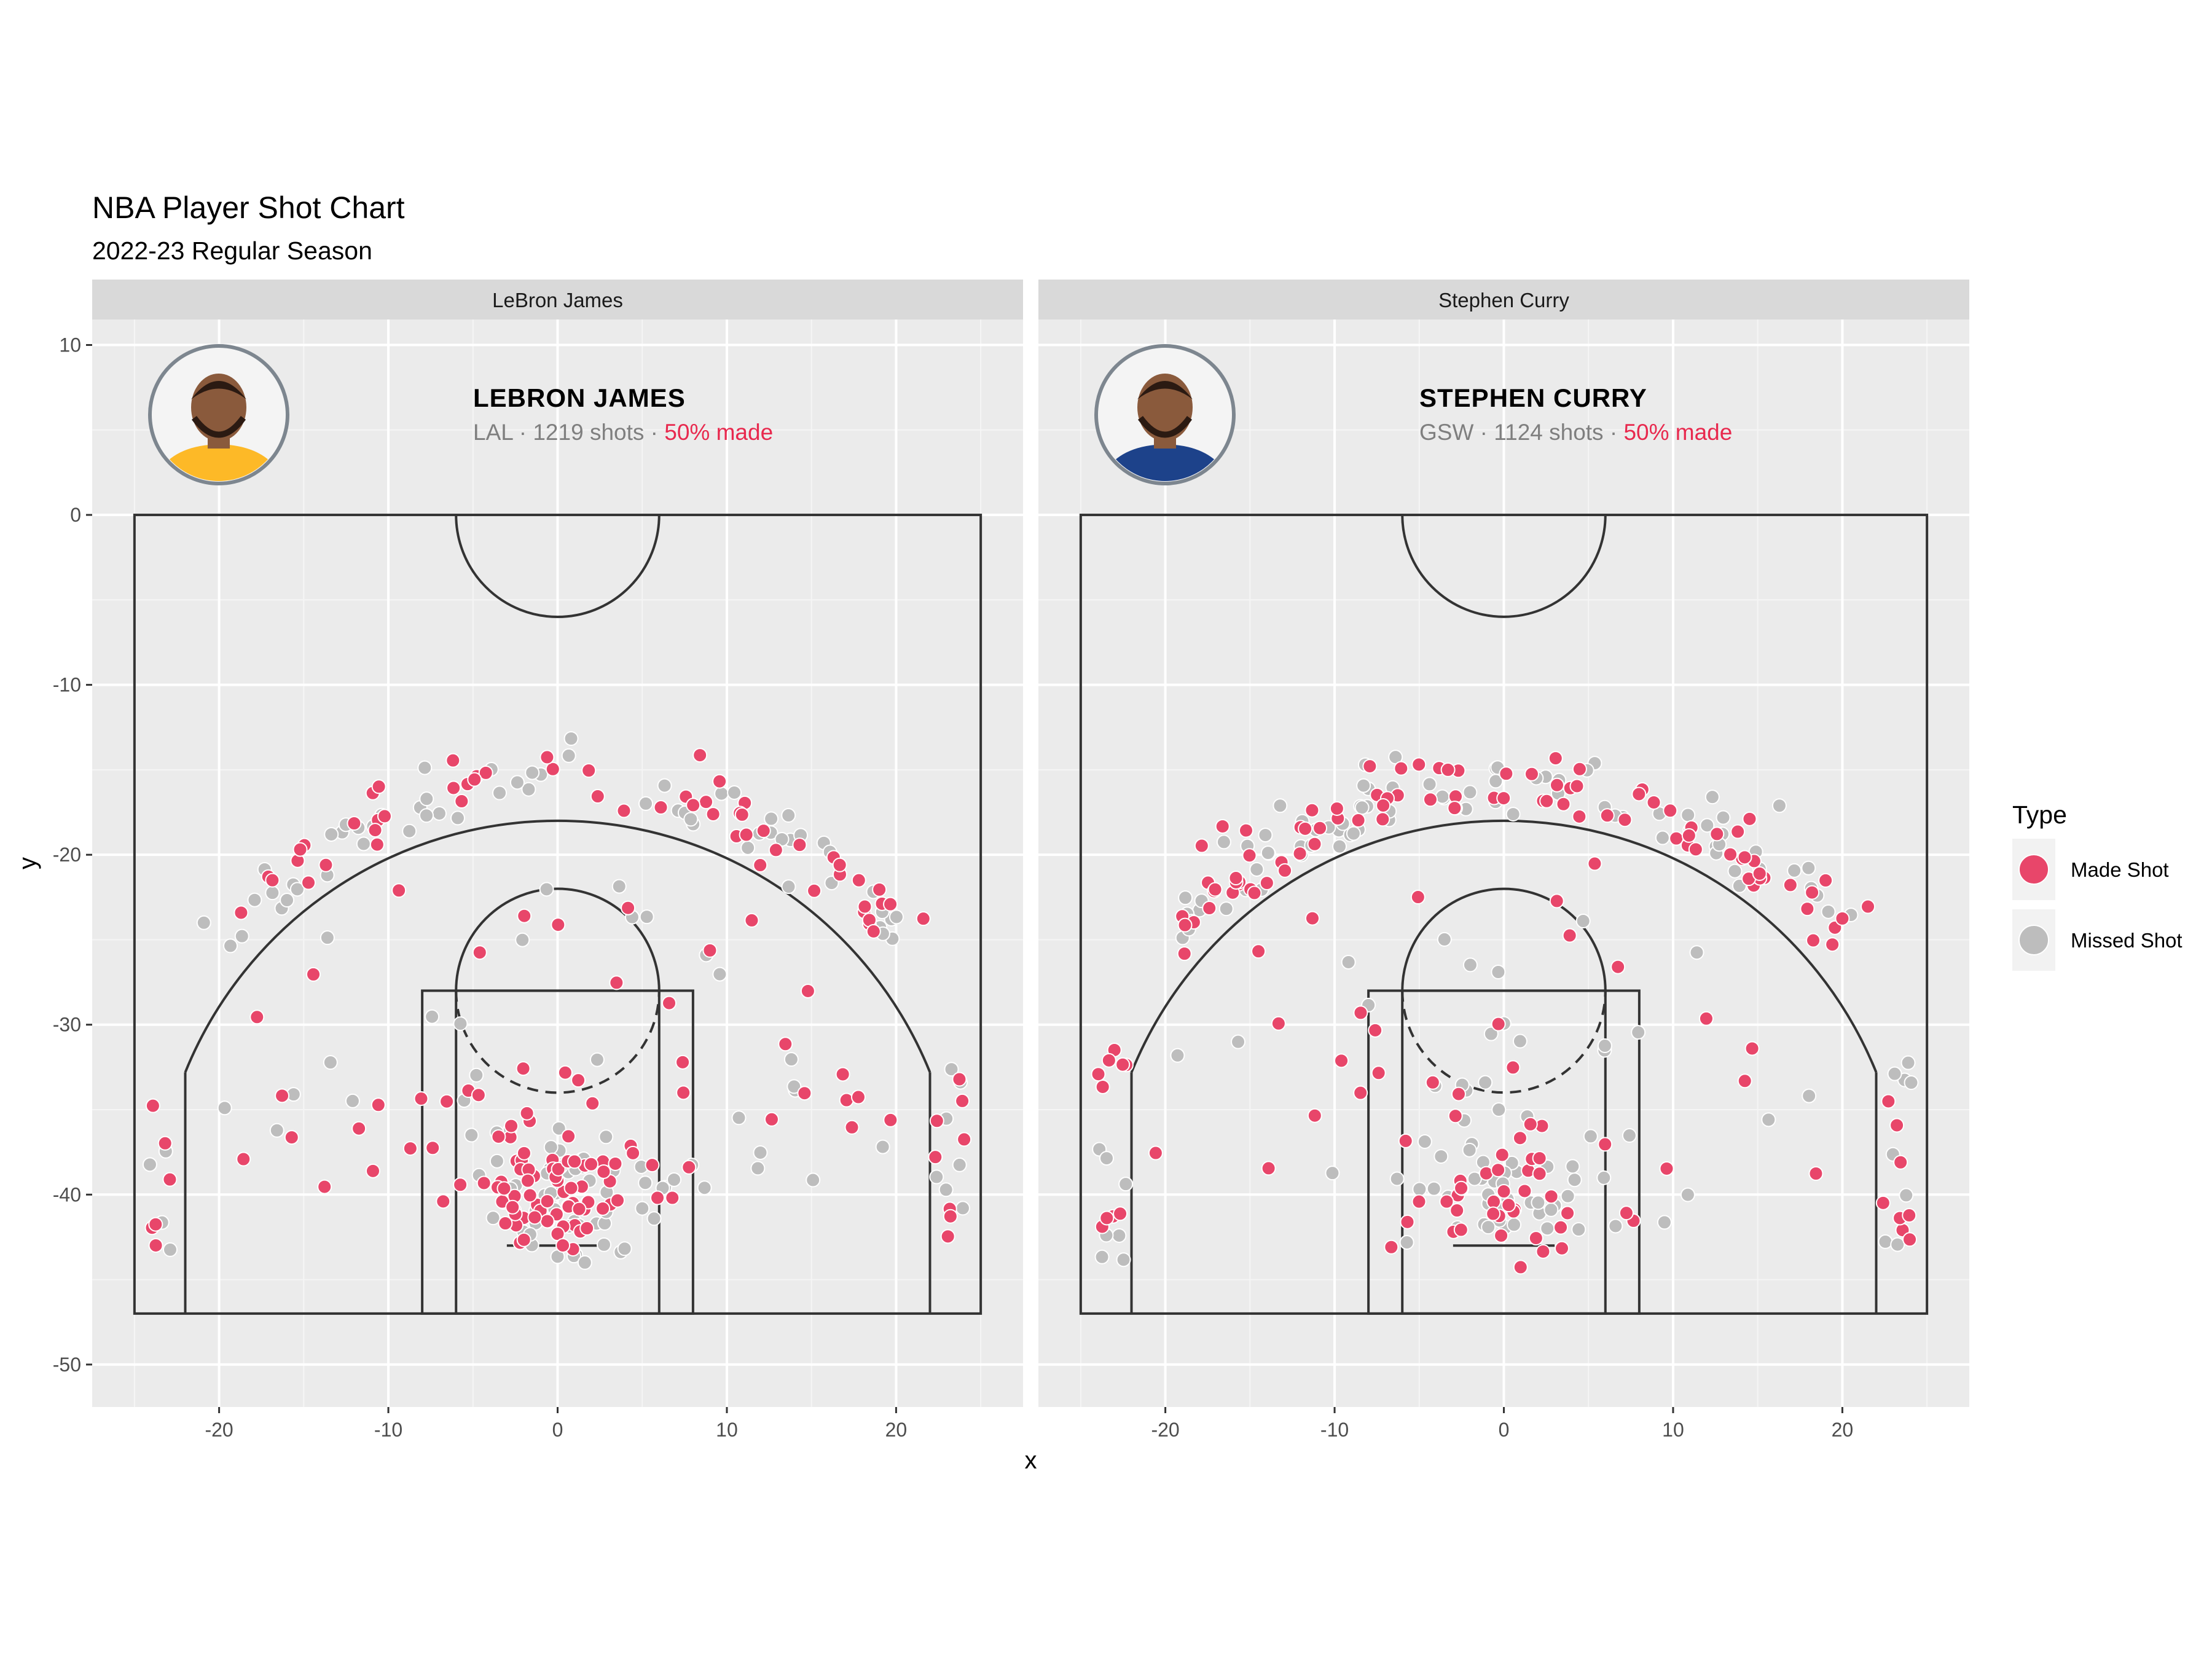  What do you see at coordinates (1548, 433) in the screenshot?
I see `shot-count: 1124 shots` at bounding box center [1548, 433].